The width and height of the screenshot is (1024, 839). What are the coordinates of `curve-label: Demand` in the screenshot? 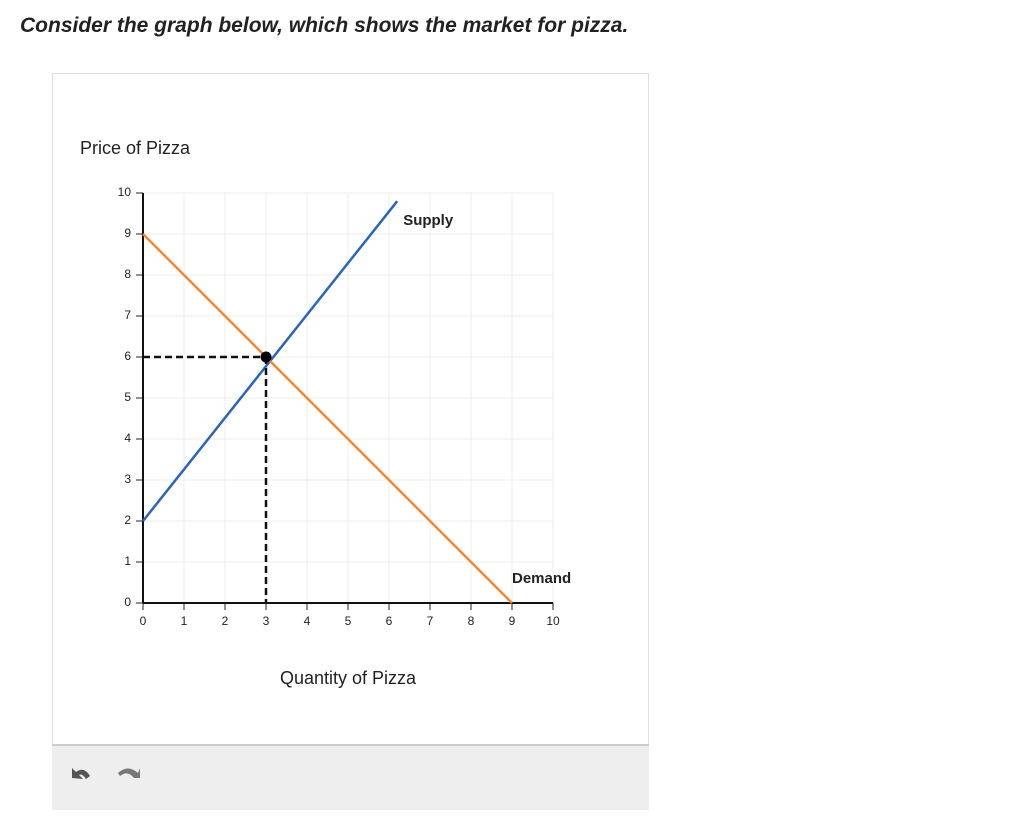 It's located at (541, 578).